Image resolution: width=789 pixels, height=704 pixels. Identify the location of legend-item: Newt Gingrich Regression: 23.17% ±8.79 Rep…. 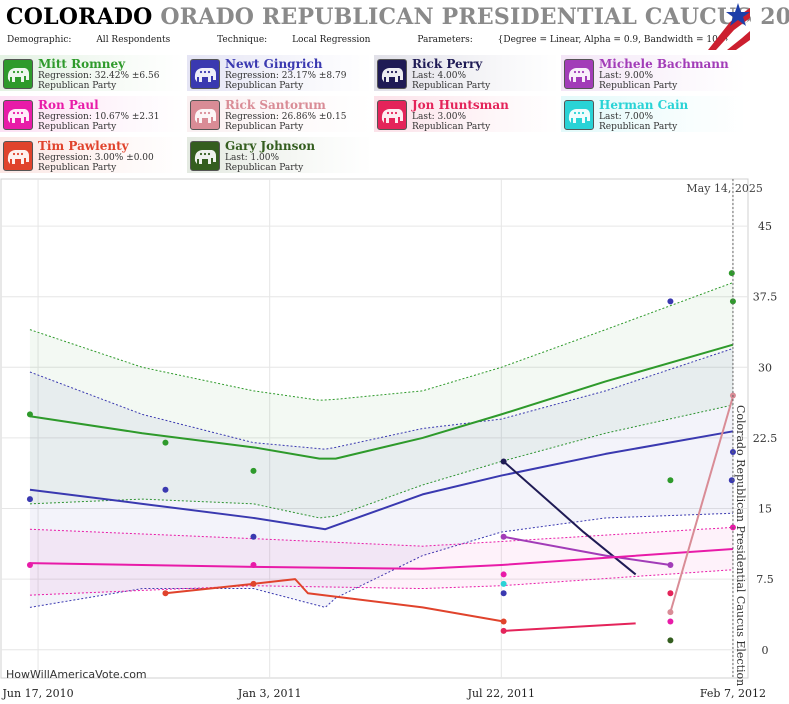
(280, 73).